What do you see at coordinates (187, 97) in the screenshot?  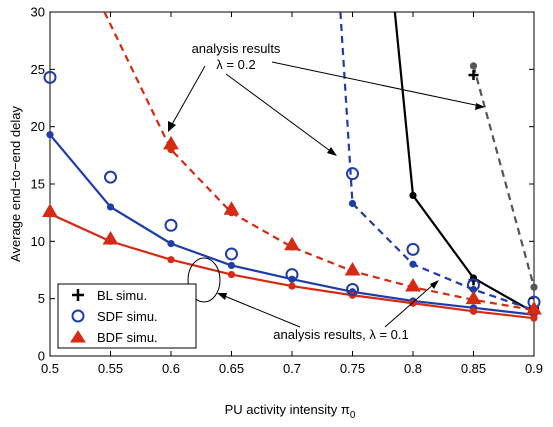 I see `annotation-arrow-red` at bounding box center [187, 97].